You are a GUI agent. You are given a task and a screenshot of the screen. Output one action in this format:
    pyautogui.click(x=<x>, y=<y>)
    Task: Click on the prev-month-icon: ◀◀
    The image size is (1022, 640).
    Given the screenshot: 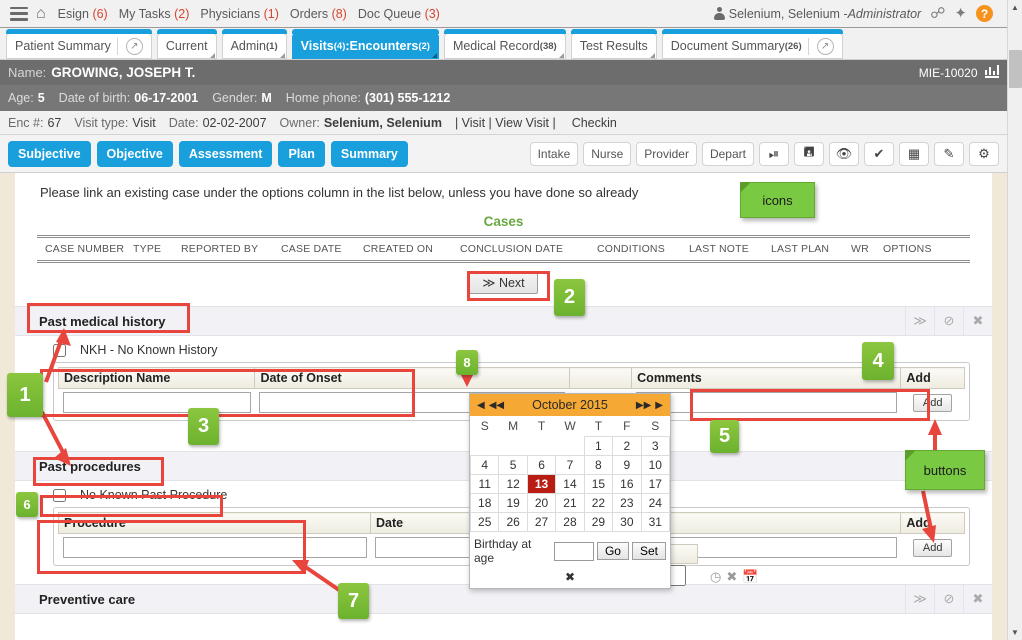 What is the action you would take?
    pyautogui.click(x=496, y=405)
    